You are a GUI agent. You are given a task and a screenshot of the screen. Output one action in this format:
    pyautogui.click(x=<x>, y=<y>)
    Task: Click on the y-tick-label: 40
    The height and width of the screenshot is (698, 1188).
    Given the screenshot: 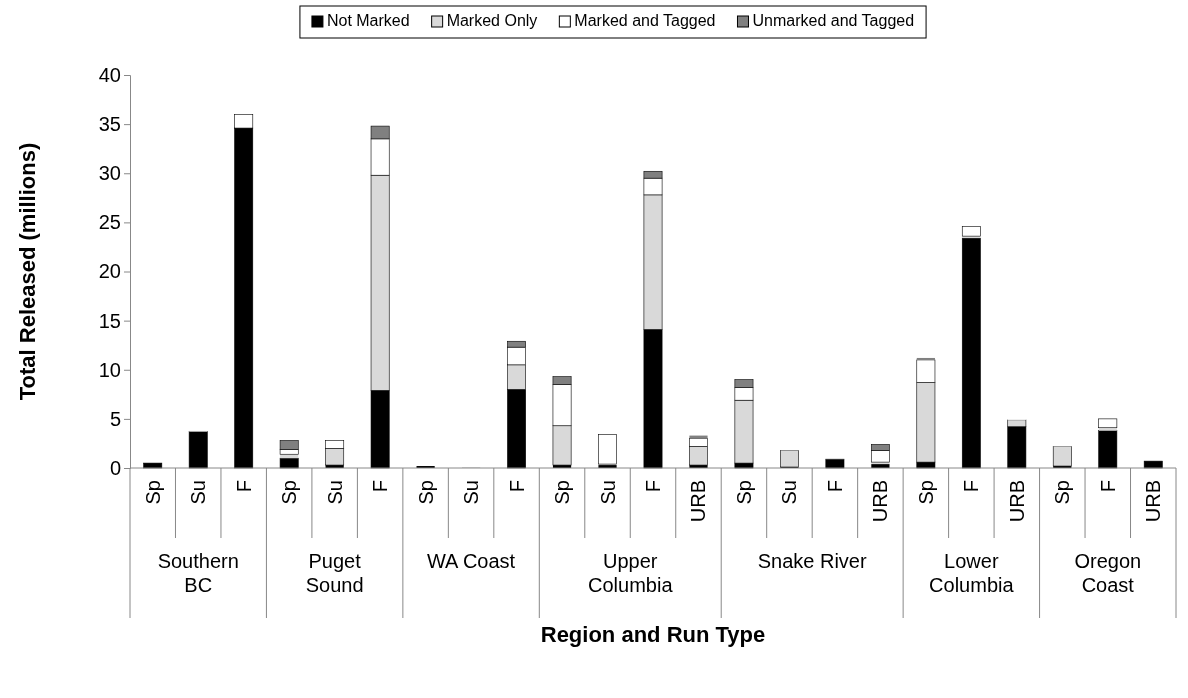 What is the action you would take?
    pyautogui.click(x=109, y=74)
    